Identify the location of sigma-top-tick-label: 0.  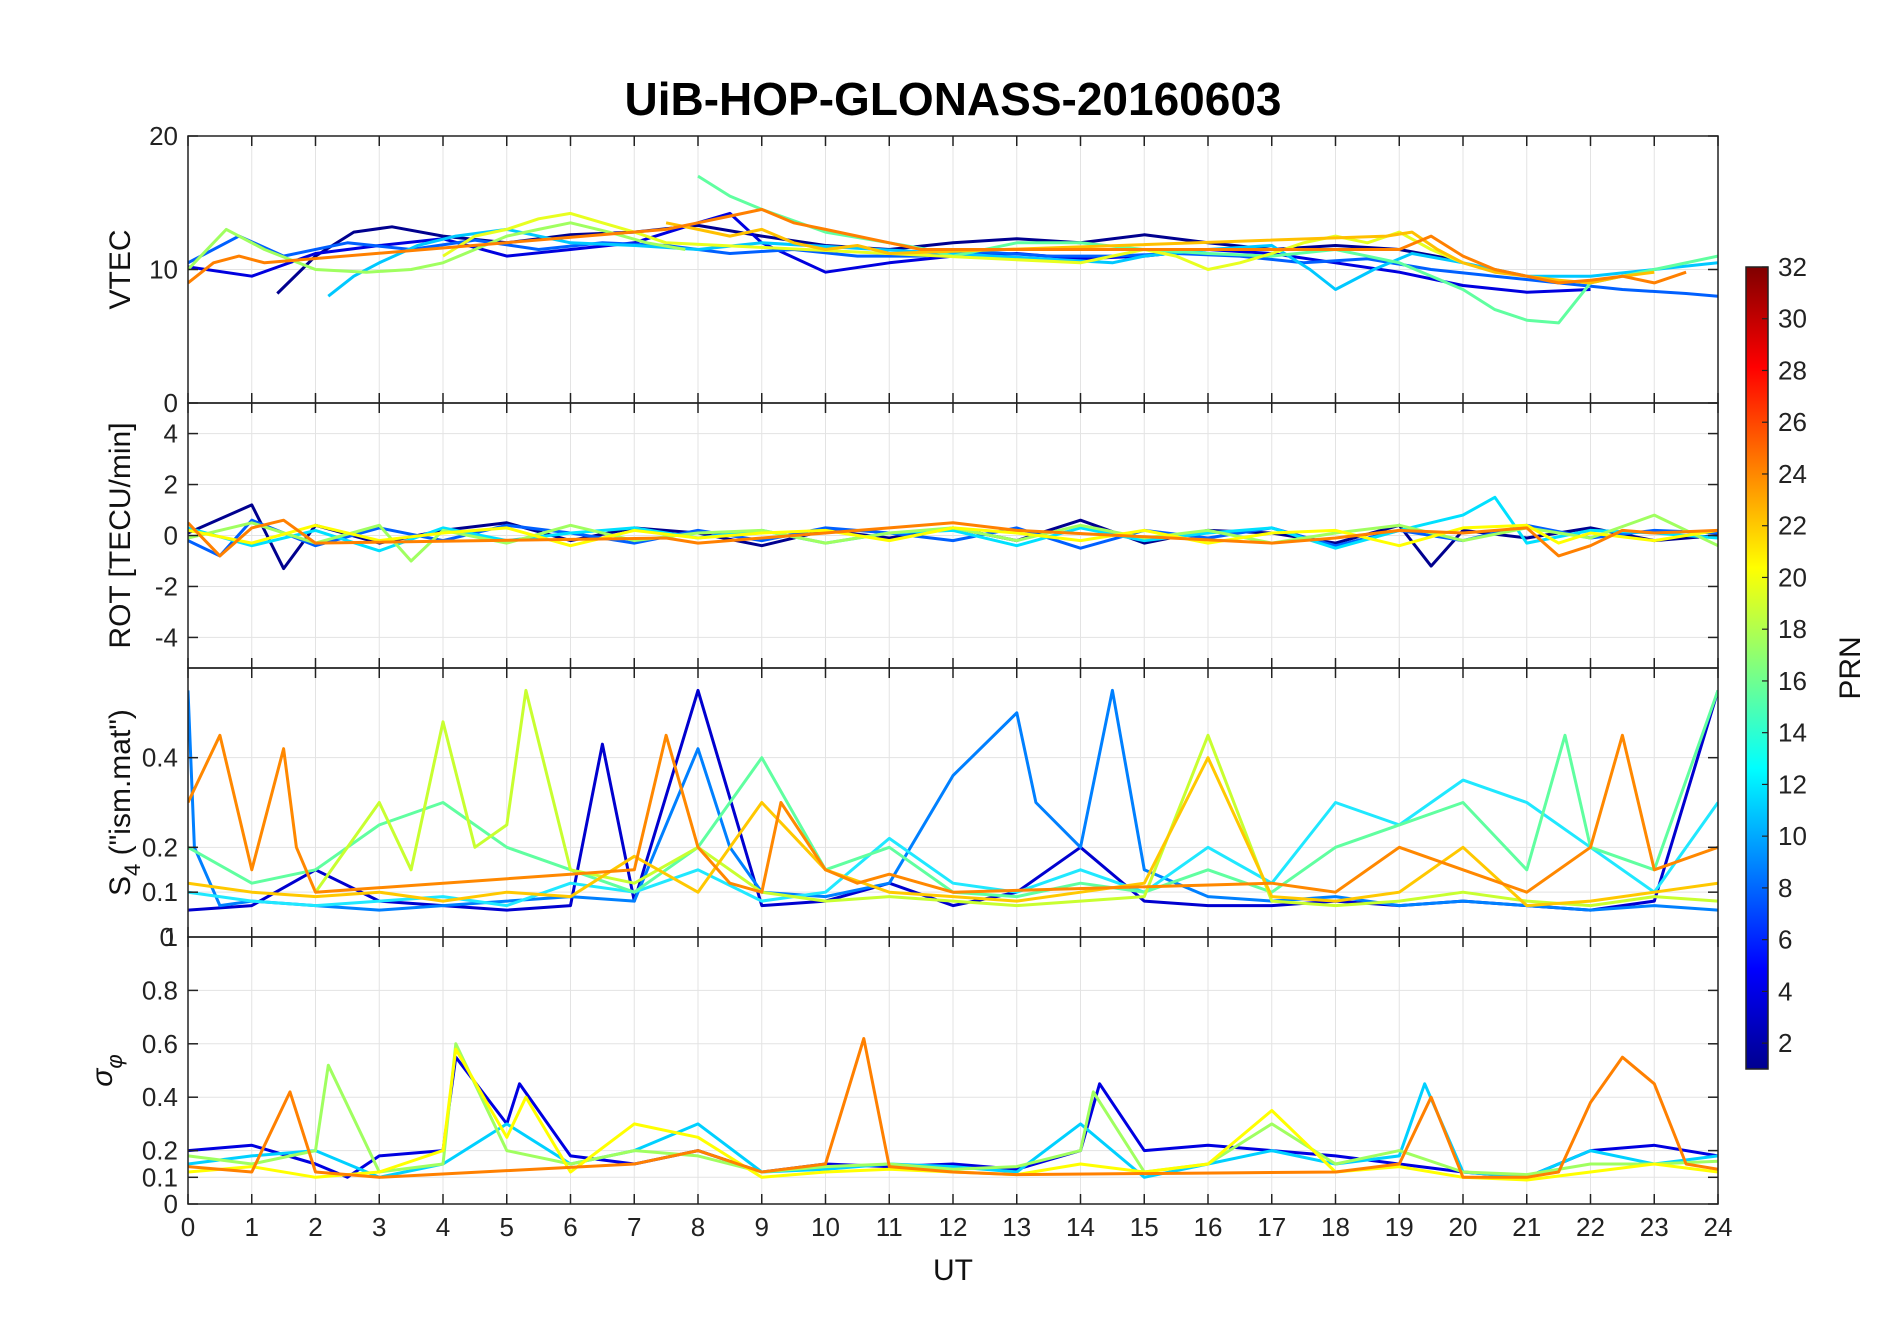
(167, 937).